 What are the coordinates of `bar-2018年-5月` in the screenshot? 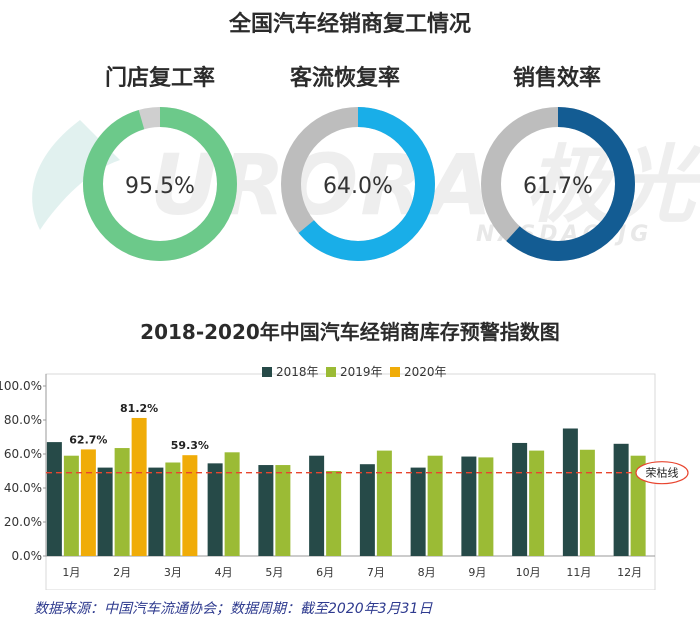 It's located at (266, 510).